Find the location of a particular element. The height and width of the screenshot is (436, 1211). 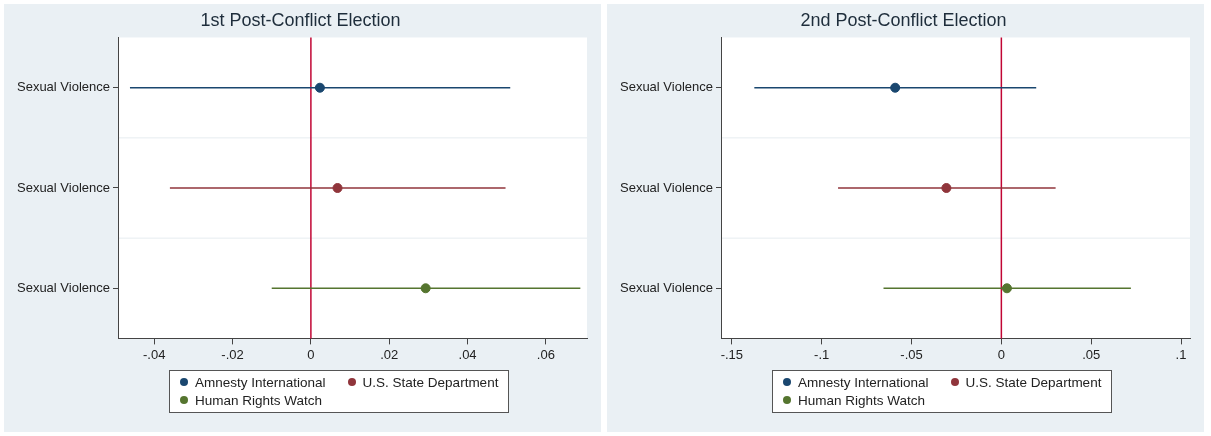

chart-title: 1st Post-Conflict Election is located at coordinates (300, 19).